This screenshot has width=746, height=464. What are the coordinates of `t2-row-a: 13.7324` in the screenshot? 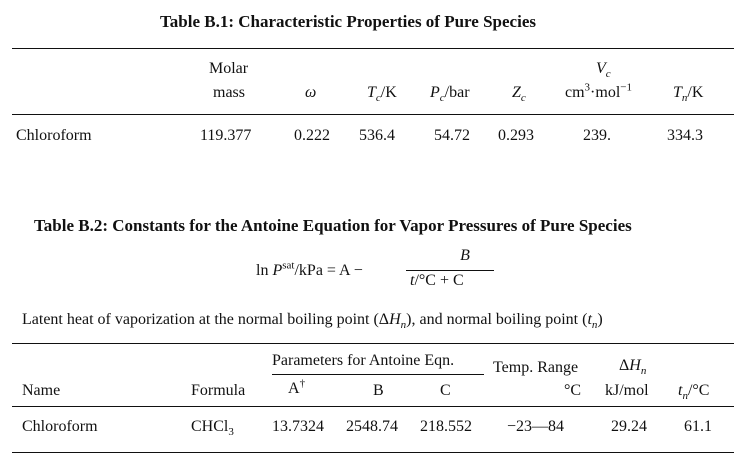 It's located at (298, 426).